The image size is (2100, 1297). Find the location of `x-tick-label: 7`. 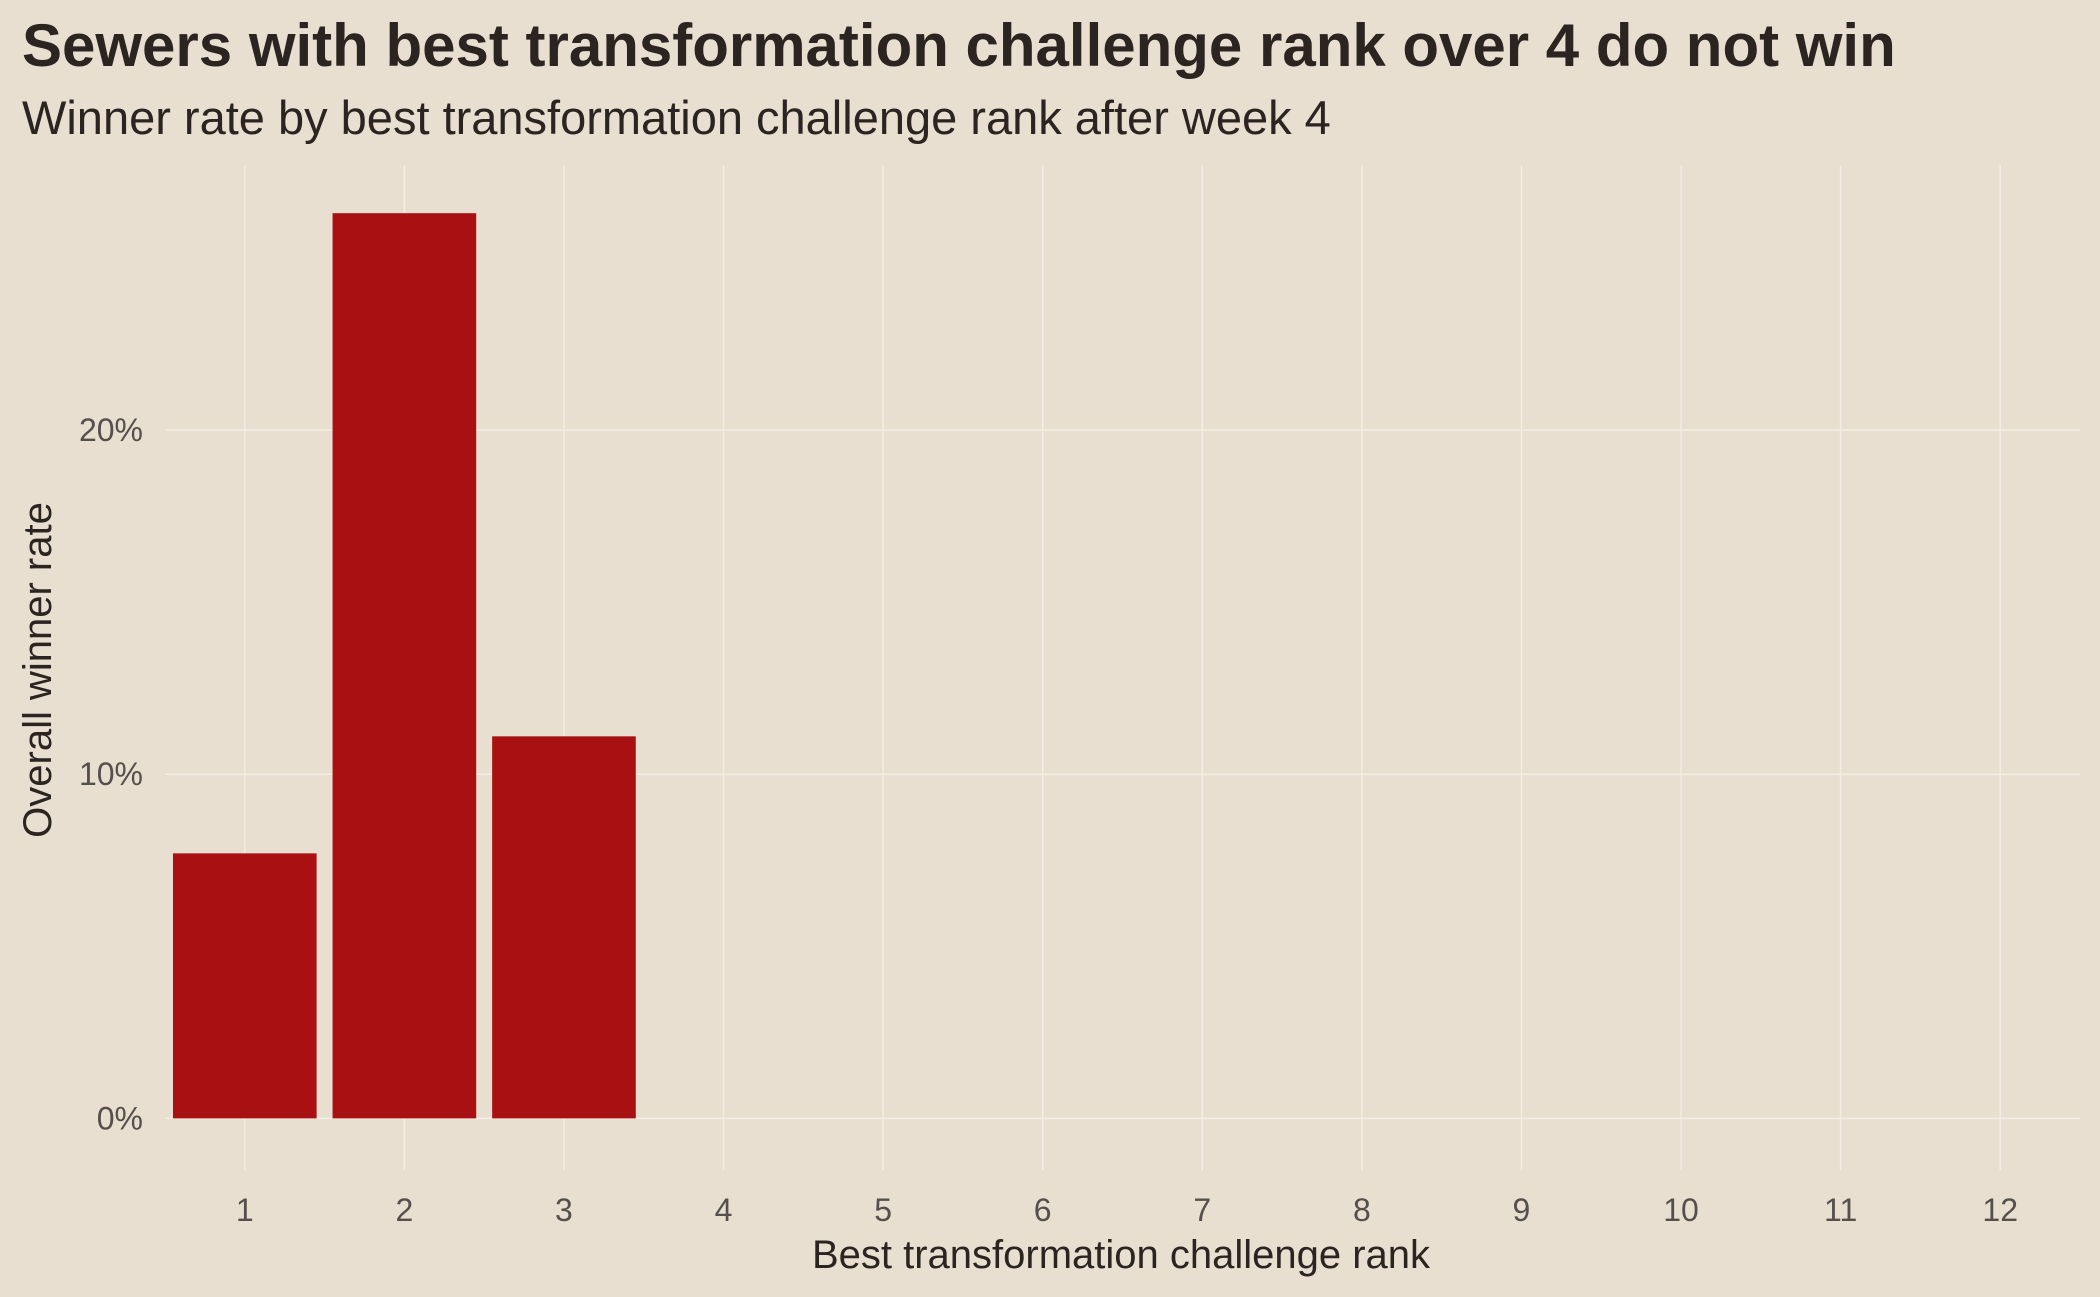

x-tick-label: 7 is located at coordinates (1202, 1210).